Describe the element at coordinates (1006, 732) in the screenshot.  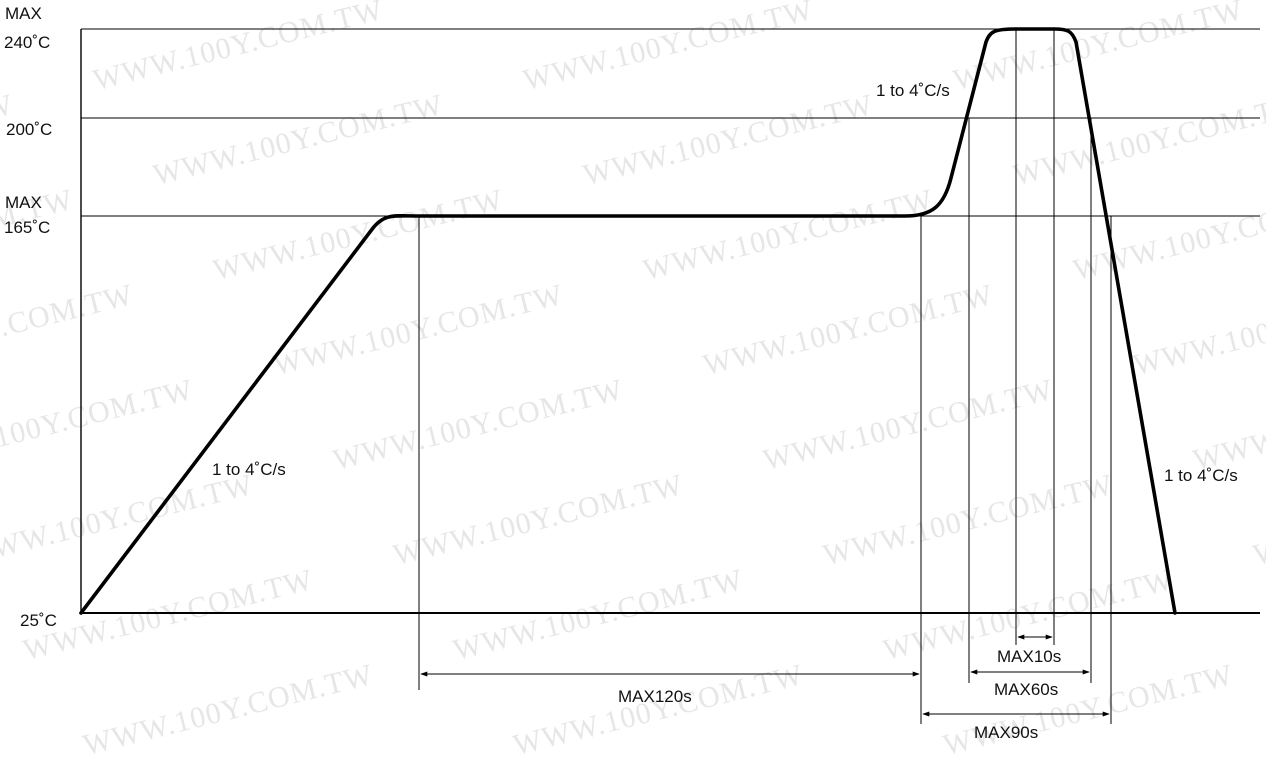
I see `duration-label-above-165: MAX90s` at that location.